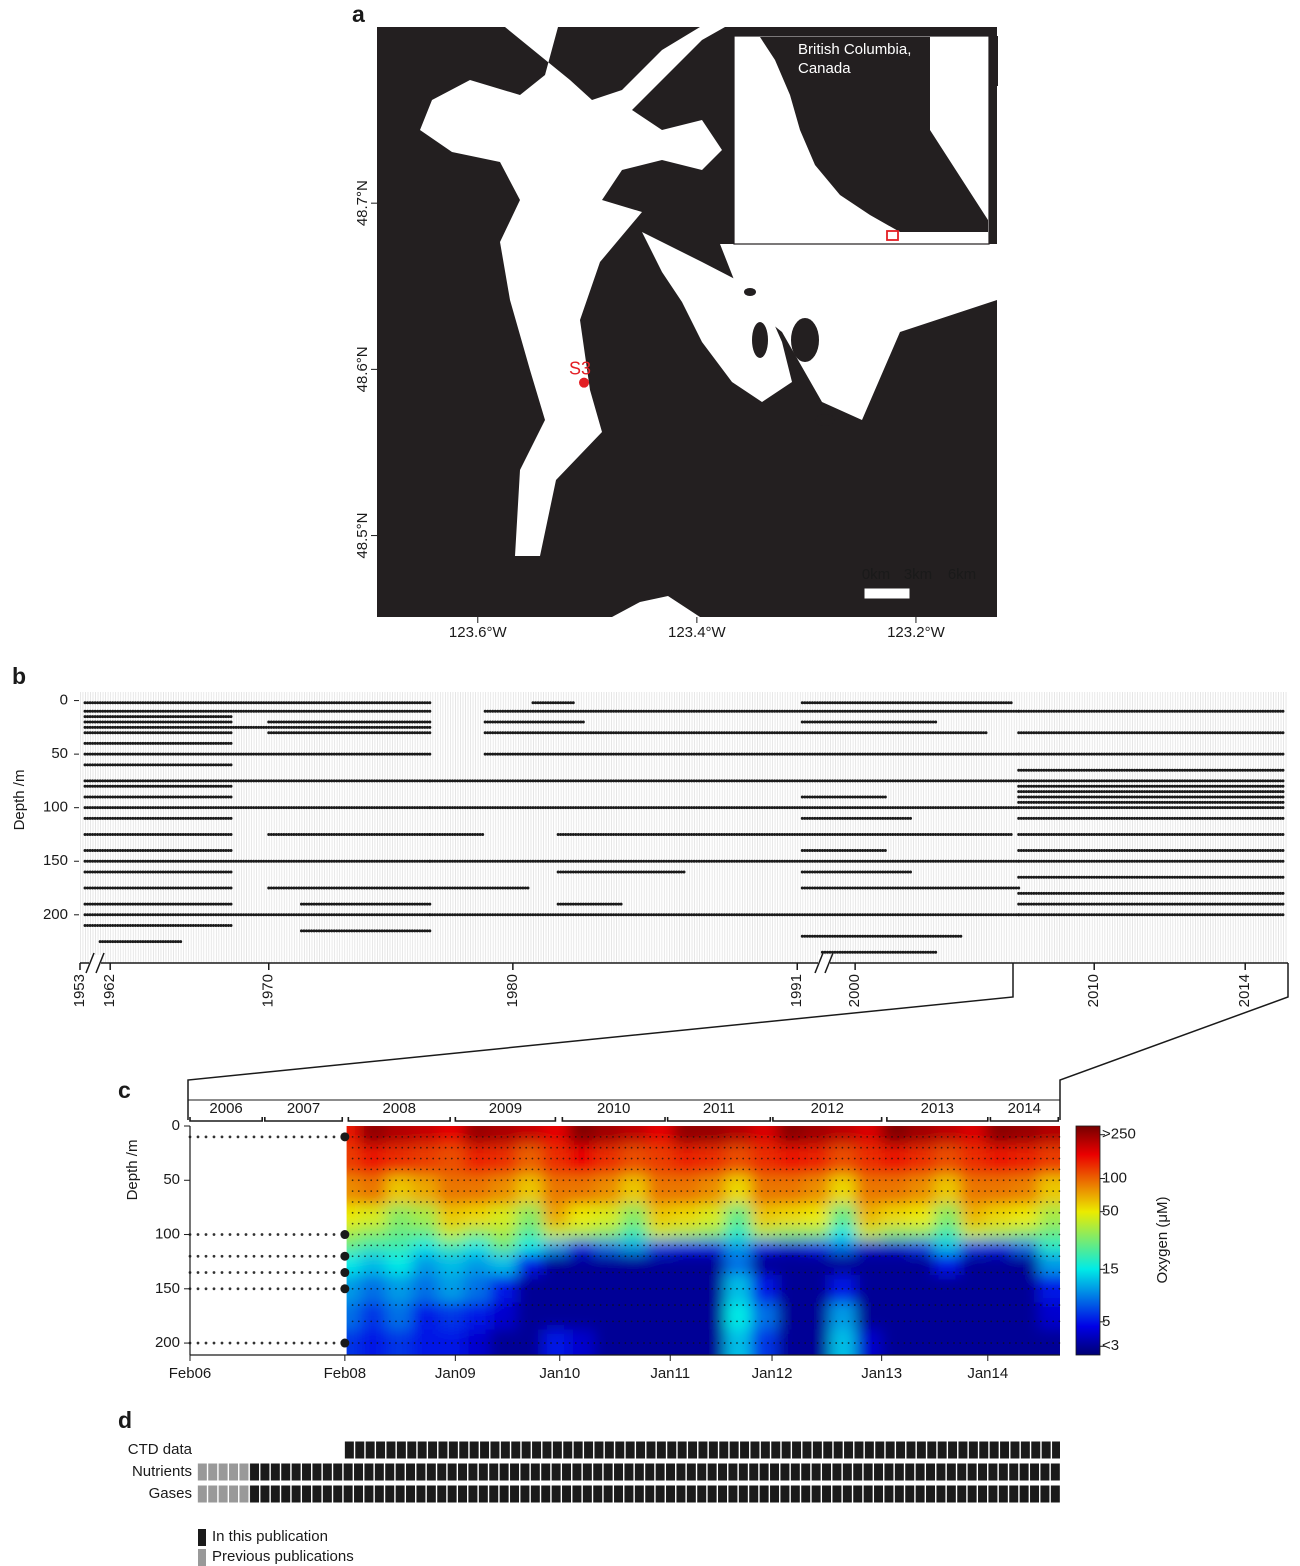 This screenshot has width=1300, height=1566. What do you see at coordinates (584, 382) in the screenshot?
I see `station` at bounding box center [584, 382].